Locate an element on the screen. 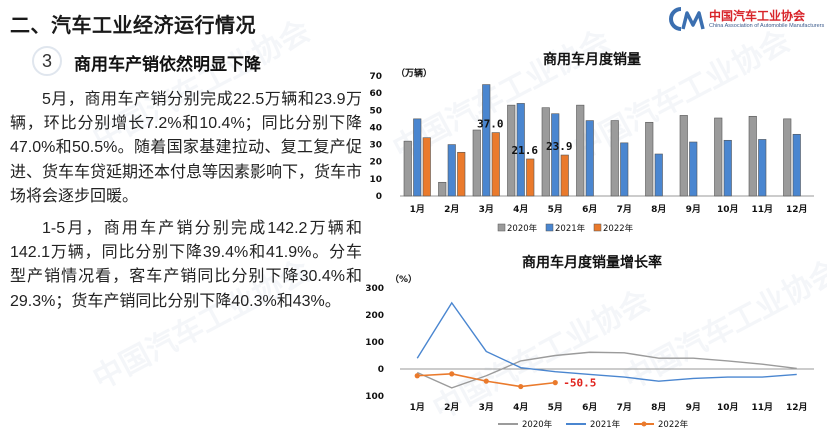 The image size is (827, 445). bar-2020年-1月 is located at coordinates (407, 168).